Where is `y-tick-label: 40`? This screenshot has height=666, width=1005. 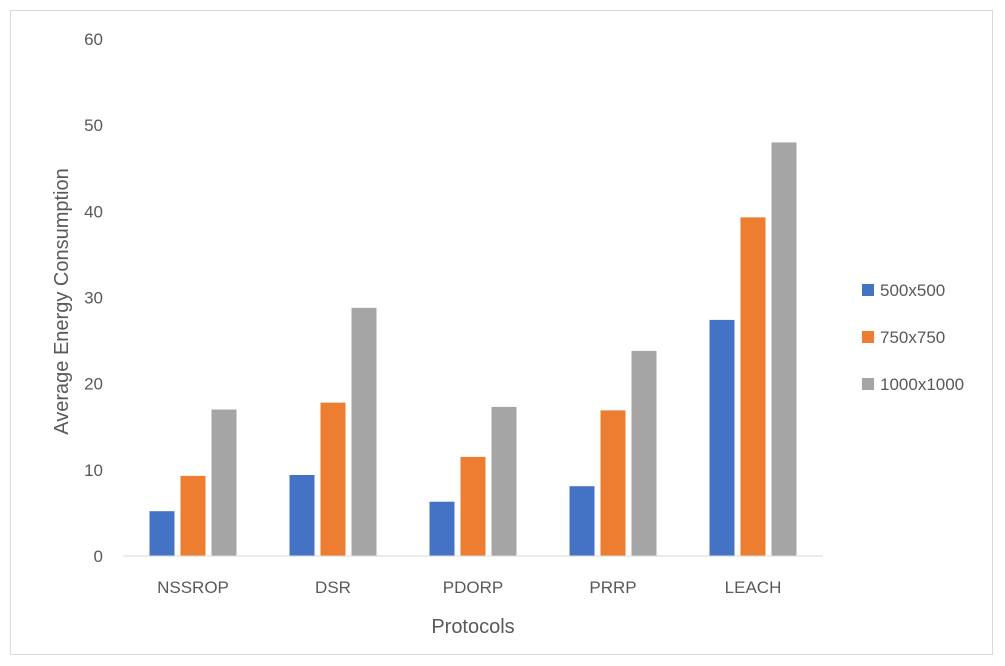
y-tick-label: 40 is located at coordinates (93, 211).